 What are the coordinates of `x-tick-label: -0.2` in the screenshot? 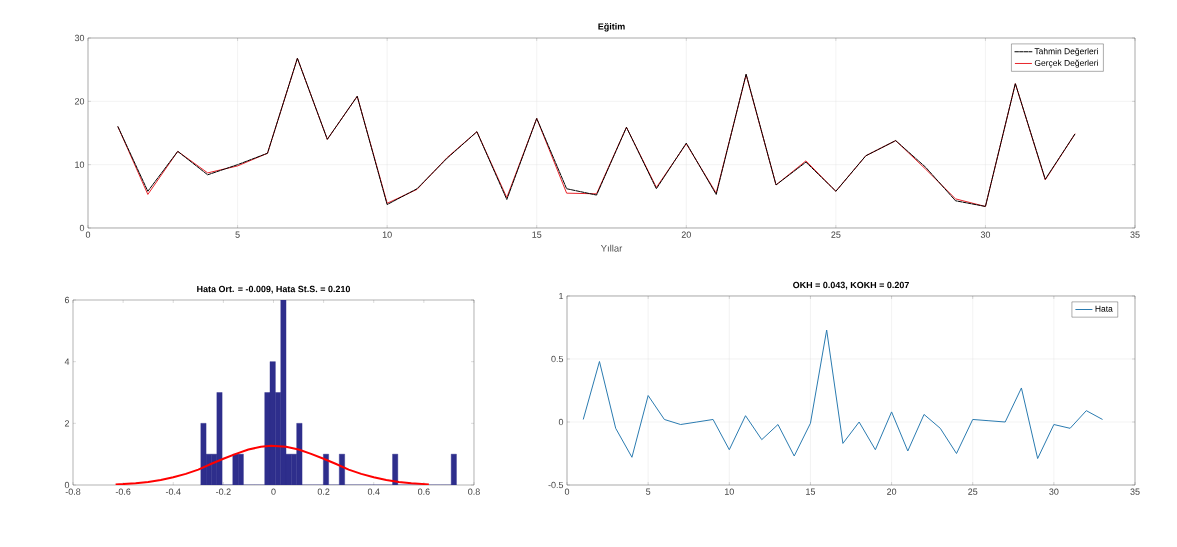 It's located at (223, 491).